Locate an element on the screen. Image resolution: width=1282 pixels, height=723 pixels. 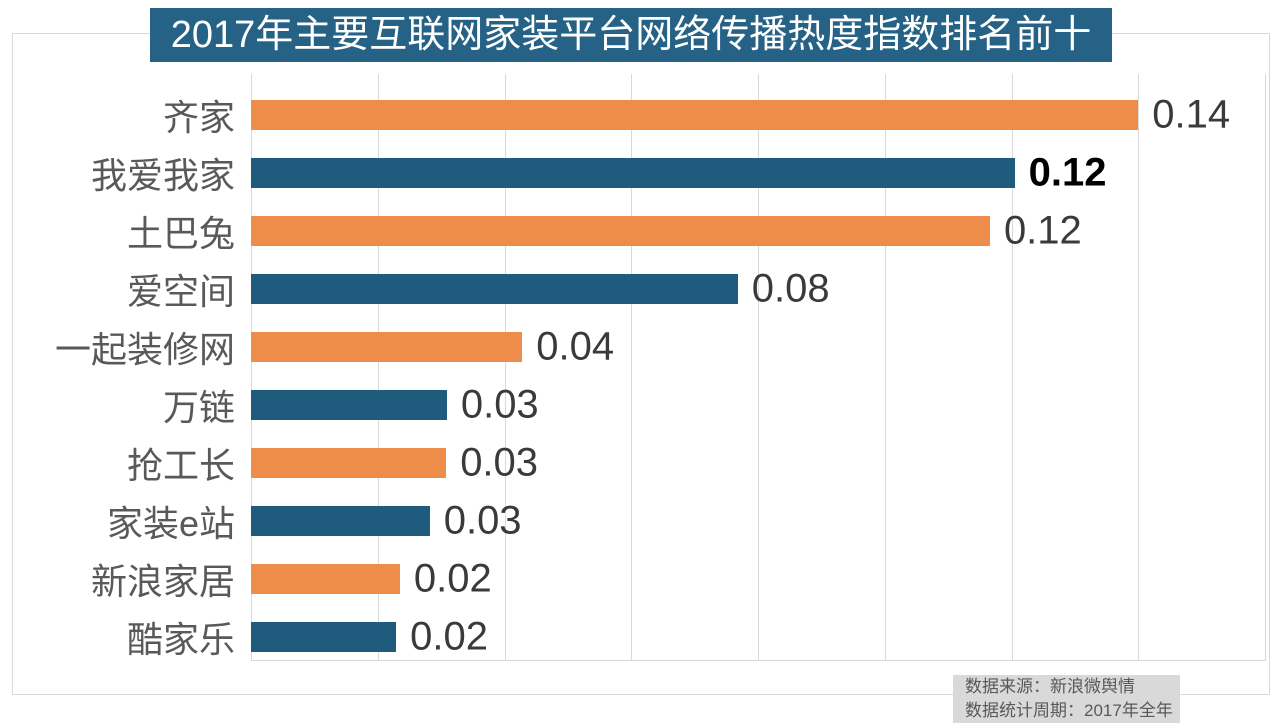
bar-row: 一起装修网 0.04 is located at coordinates (639, 347).